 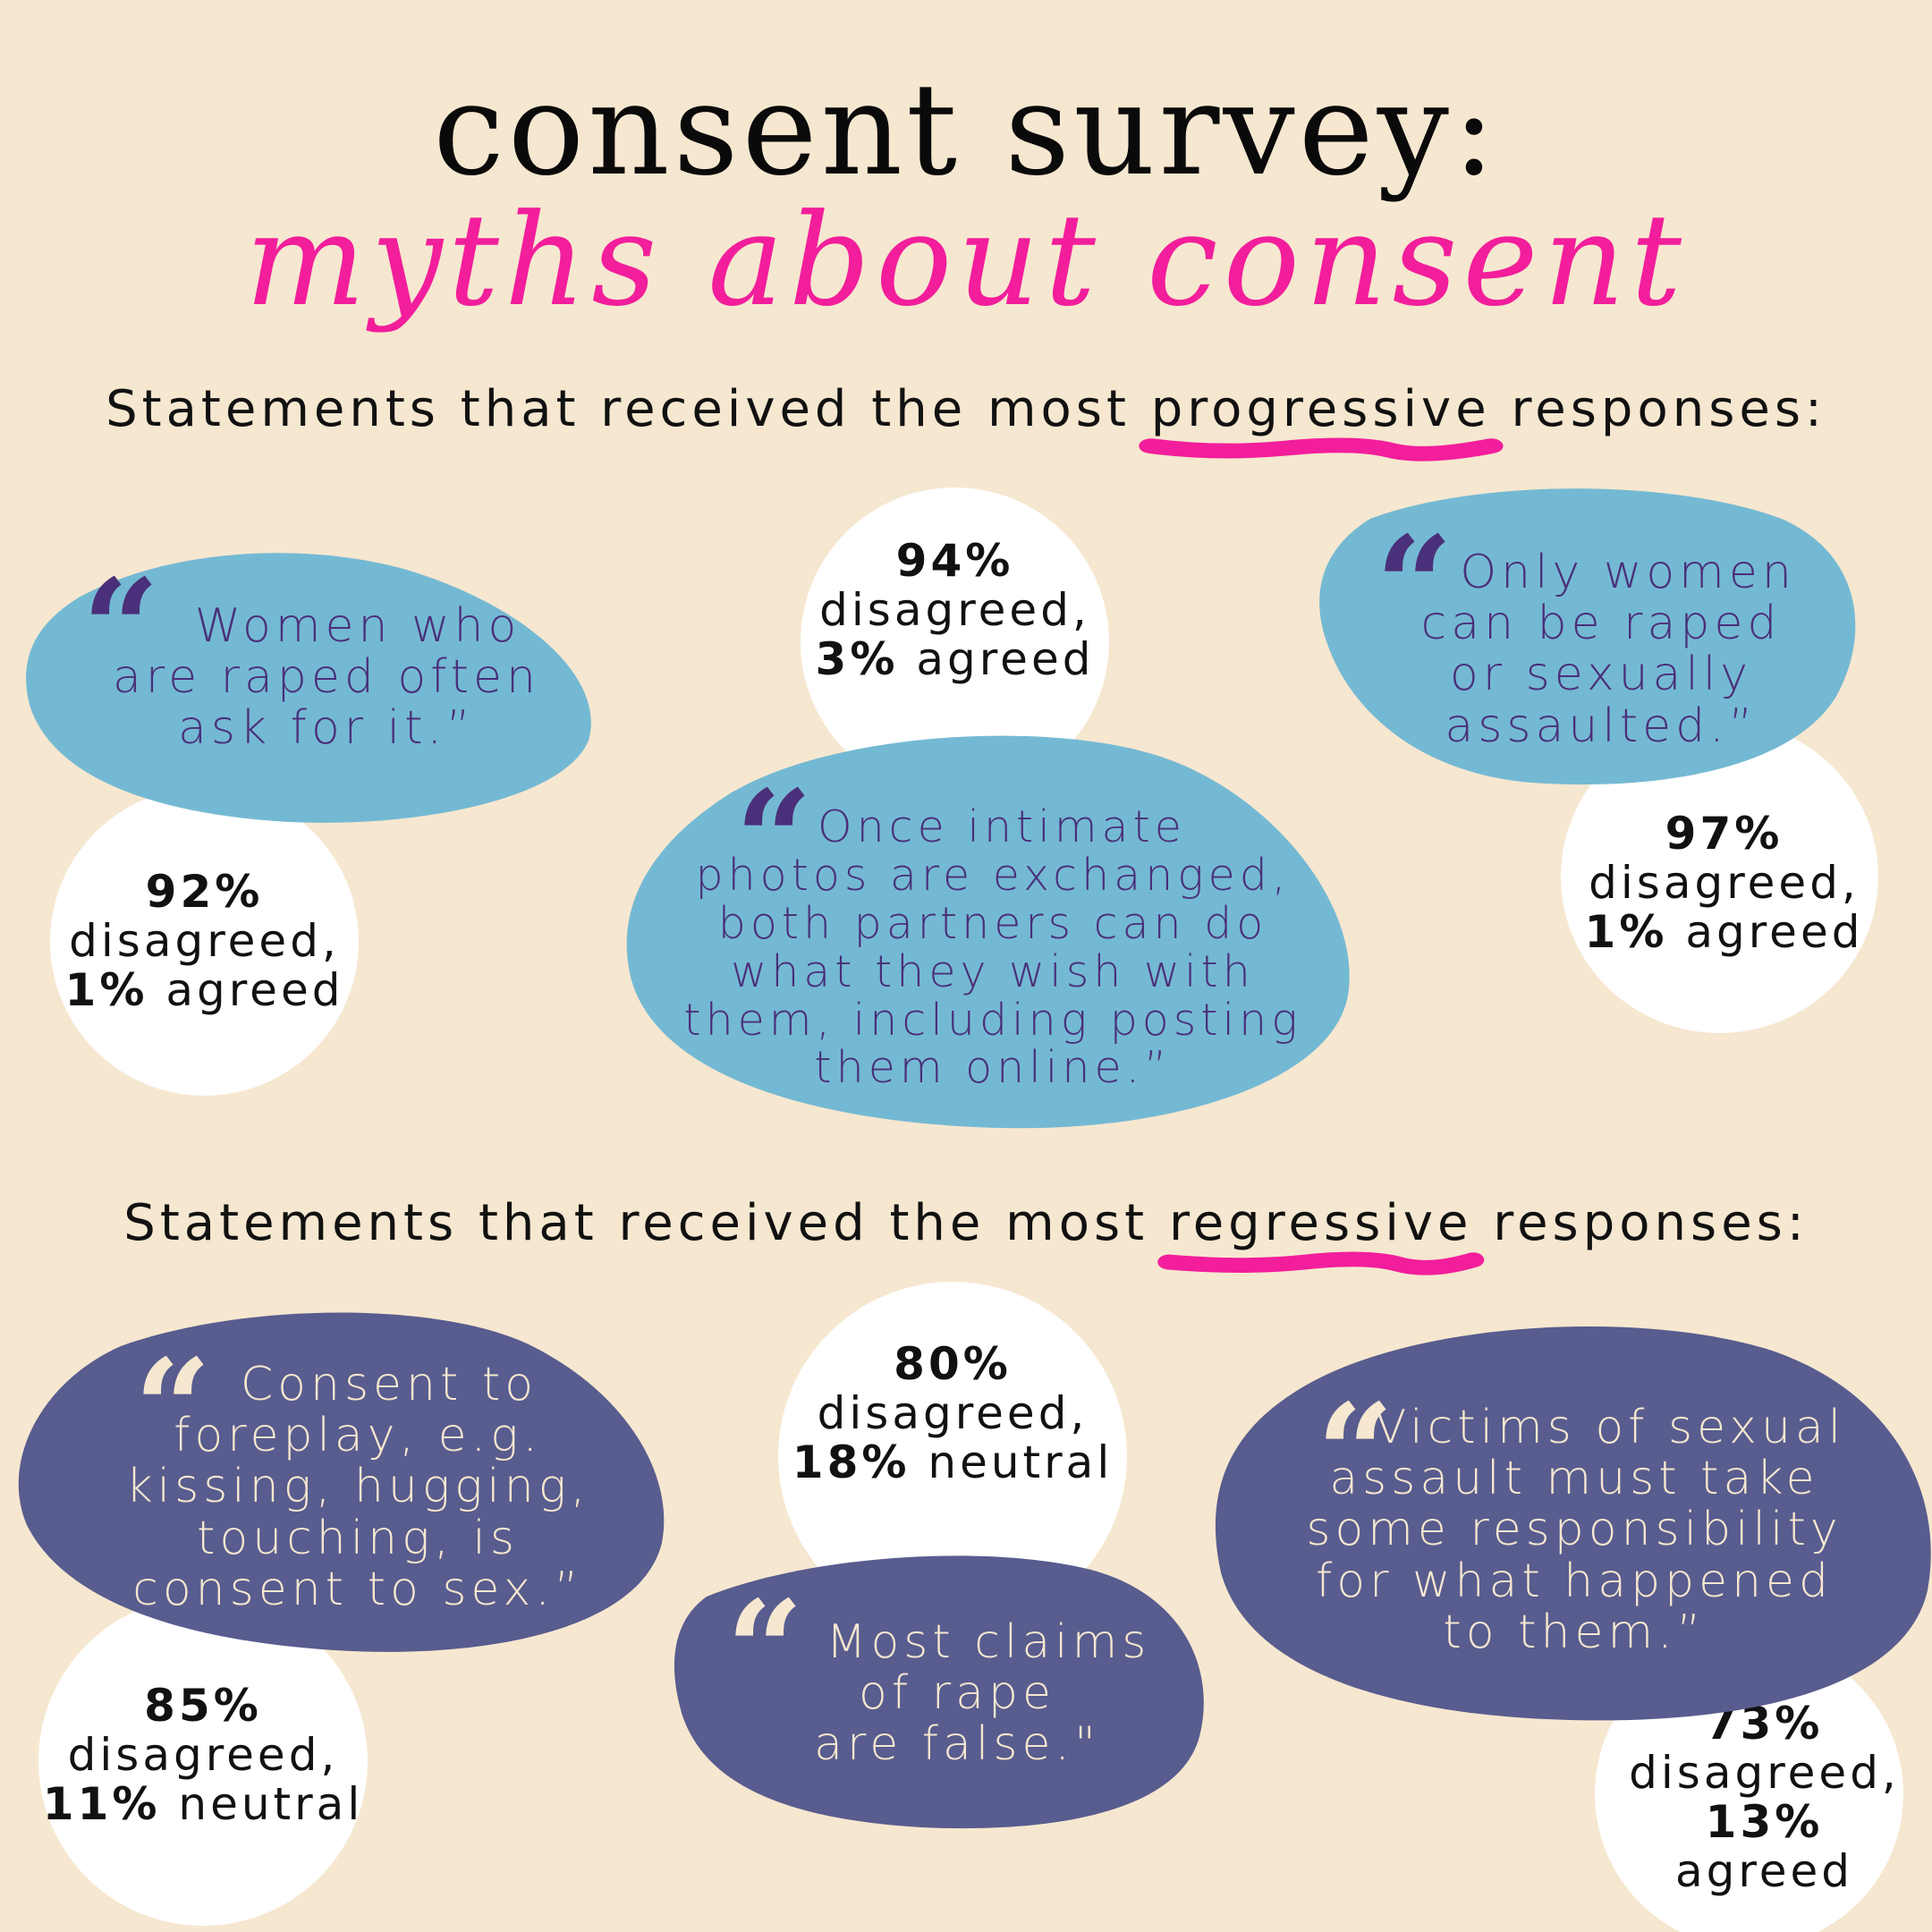 I want to click on stat-r2: 80% disagreed, 18% neutral, so click(x=952, y=1413).